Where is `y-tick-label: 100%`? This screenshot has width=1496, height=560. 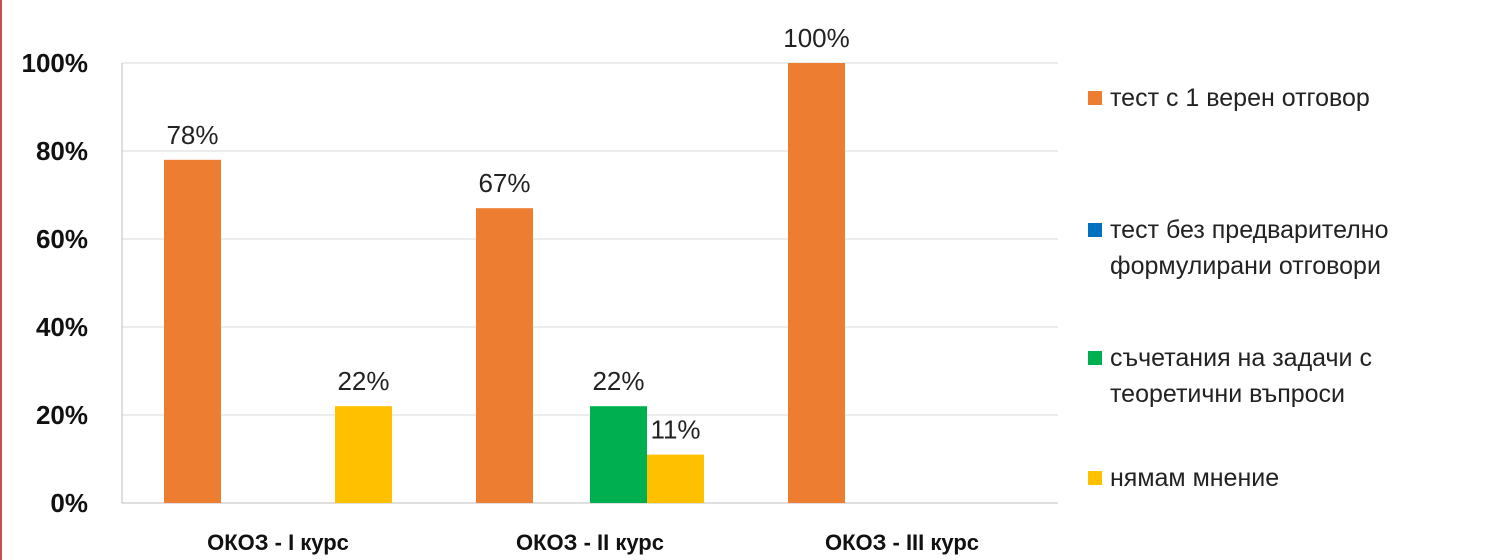 y-tick-label: 100% is located at coordinates (55, 63).